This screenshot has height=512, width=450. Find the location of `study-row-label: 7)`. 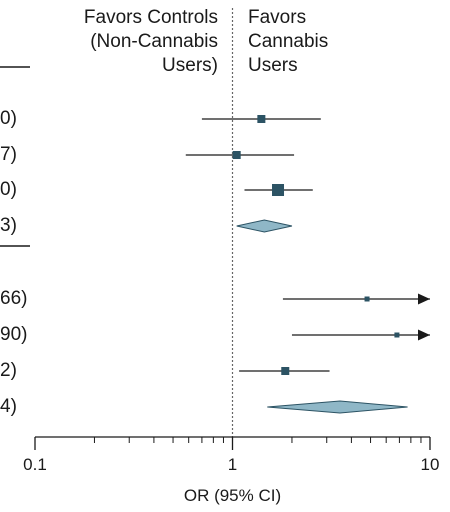

study-row-label: 7) is located at coordinates (8, 154).